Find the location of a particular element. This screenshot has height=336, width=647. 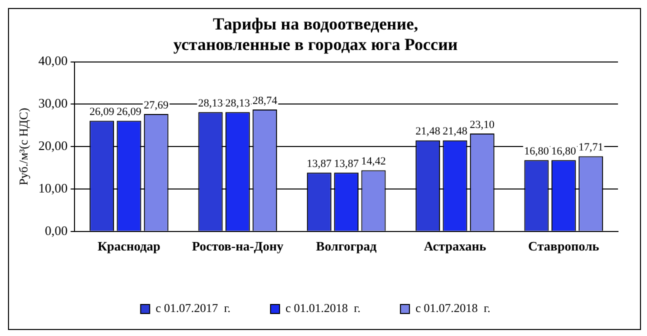

y-tick-label: 10,00 is located at coordinates (53, 188).